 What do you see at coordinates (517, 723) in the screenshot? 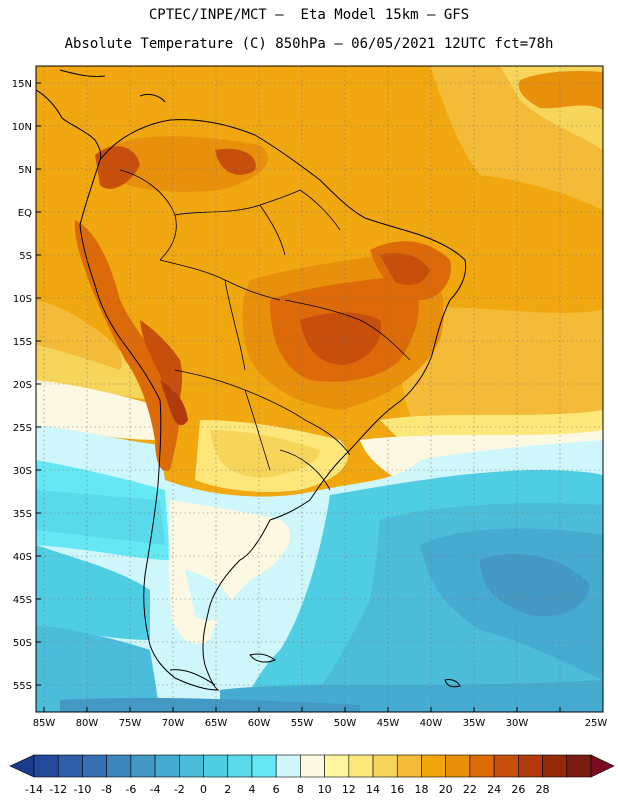
I see `lon-label: 30W` at bounding box center [517, 723].